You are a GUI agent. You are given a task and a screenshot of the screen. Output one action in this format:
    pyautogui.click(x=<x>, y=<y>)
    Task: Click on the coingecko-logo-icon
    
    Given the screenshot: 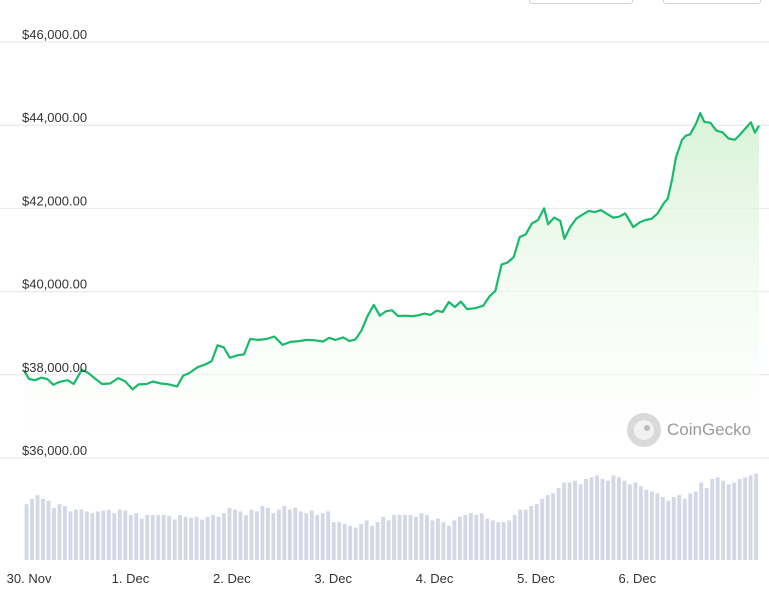 What is the action you would take?
    pyautogui.click(x=644, y=430)
    